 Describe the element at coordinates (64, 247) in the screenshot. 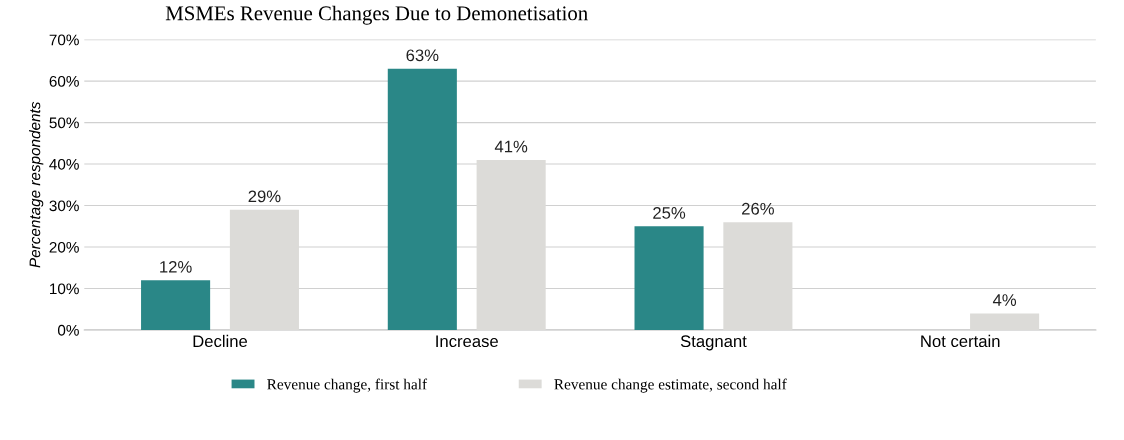

I see `y-tick-label: 20%` at that location.